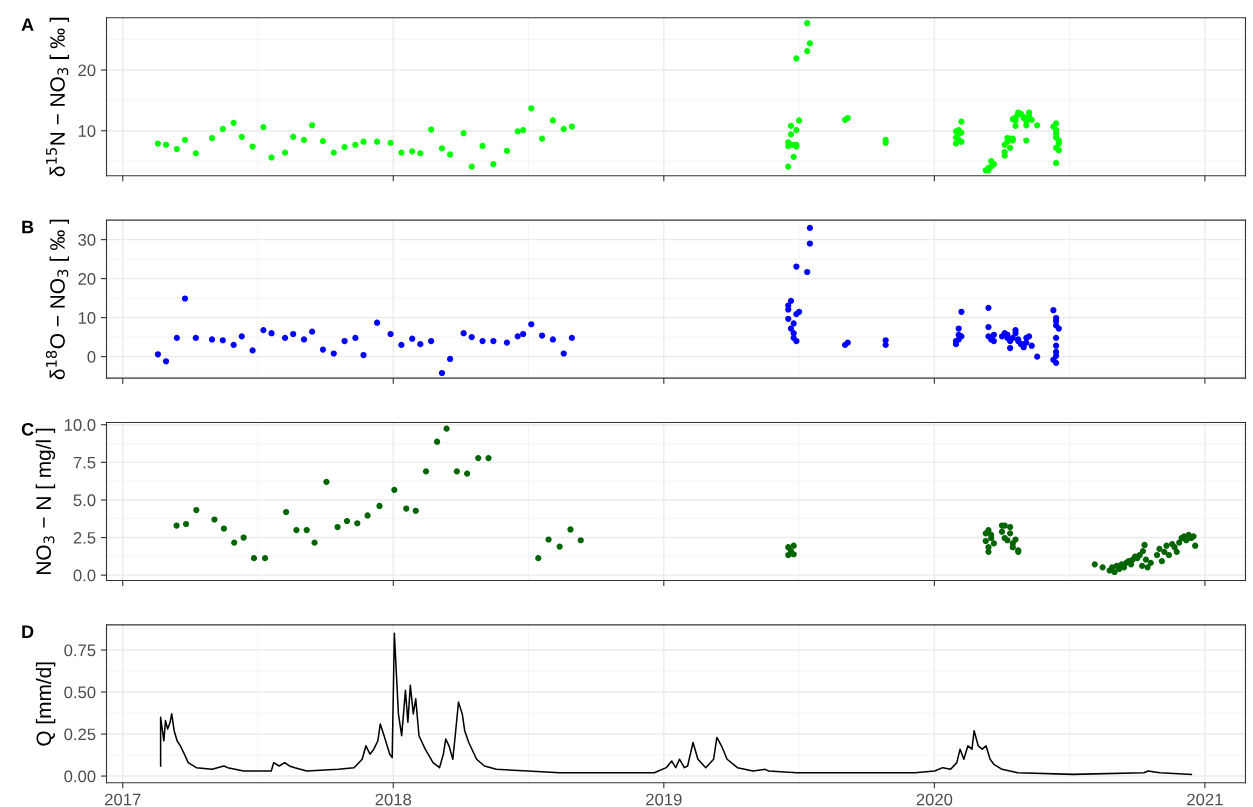  I want to click on y-tick-label: 0.0, so click(84, 575).